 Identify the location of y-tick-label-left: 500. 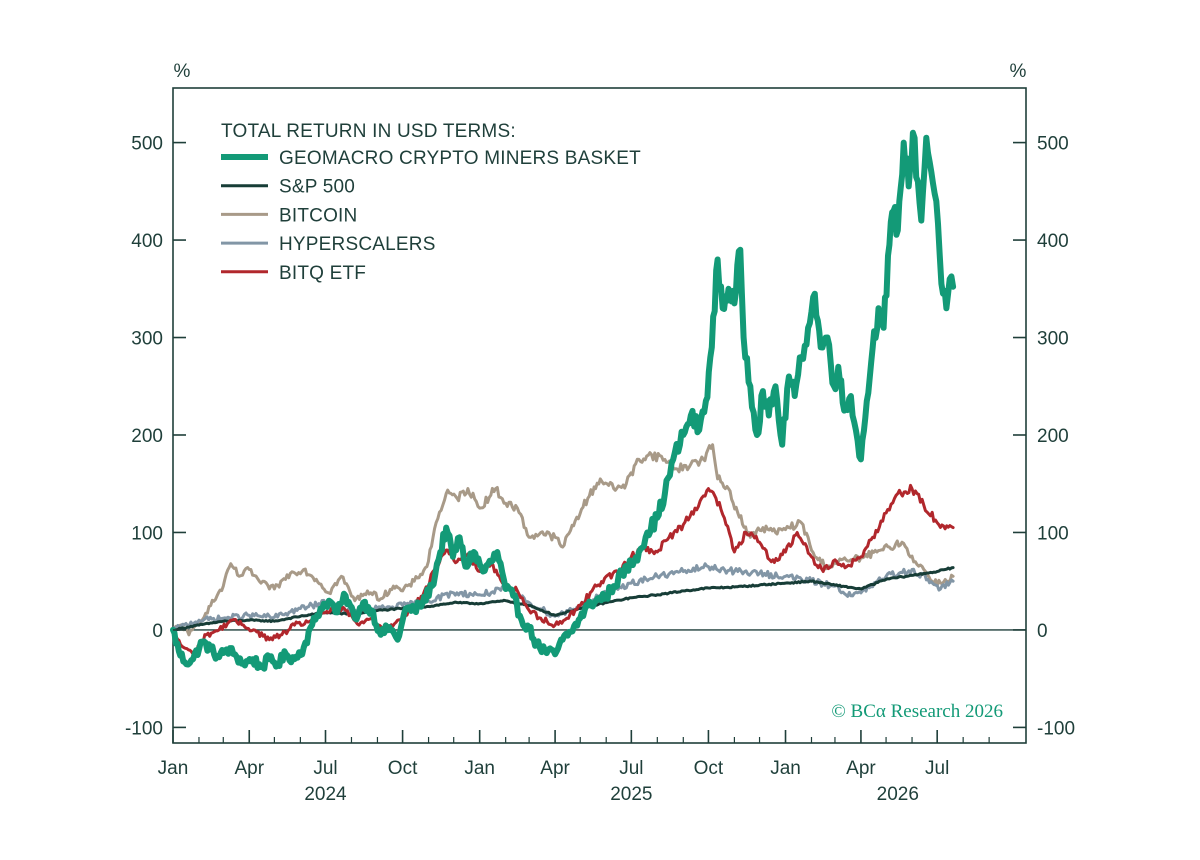
(147, 144).